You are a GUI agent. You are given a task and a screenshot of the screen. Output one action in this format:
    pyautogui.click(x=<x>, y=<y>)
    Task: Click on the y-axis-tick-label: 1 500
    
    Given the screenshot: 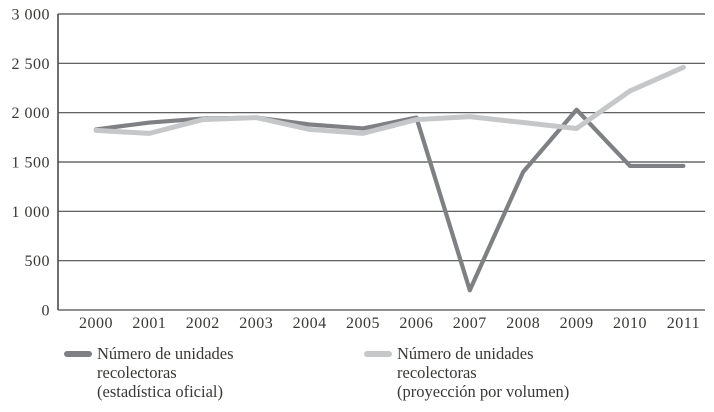 What is the action you would take?
    pyautogui.click(x=31, y=163)
    